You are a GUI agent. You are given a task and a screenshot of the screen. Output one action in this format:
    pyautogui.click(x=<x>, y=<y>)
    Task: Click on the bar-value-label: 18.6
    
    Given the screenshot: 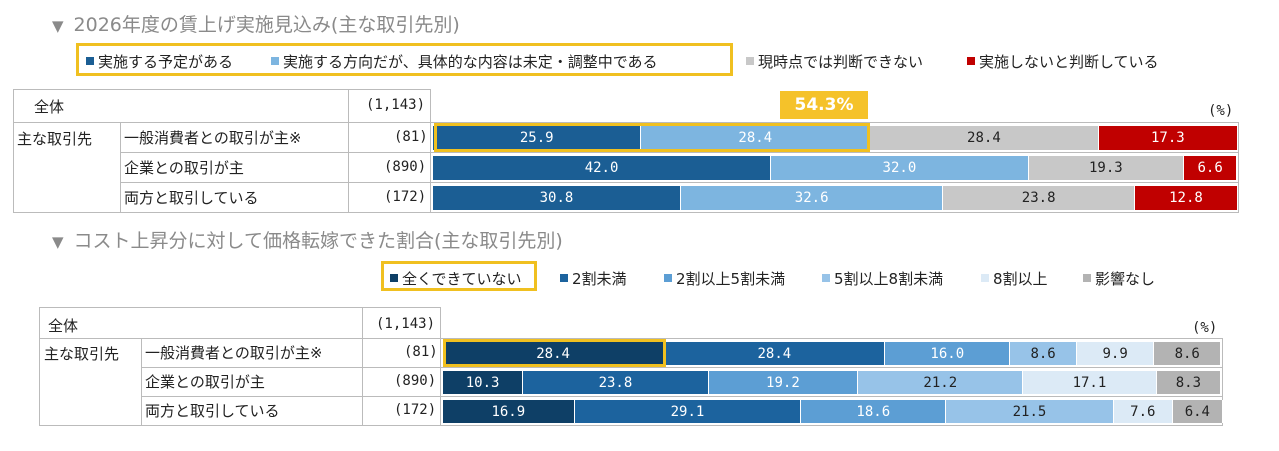 What is the action you would take?
    pyautogui.click(x=873, y=411)
    